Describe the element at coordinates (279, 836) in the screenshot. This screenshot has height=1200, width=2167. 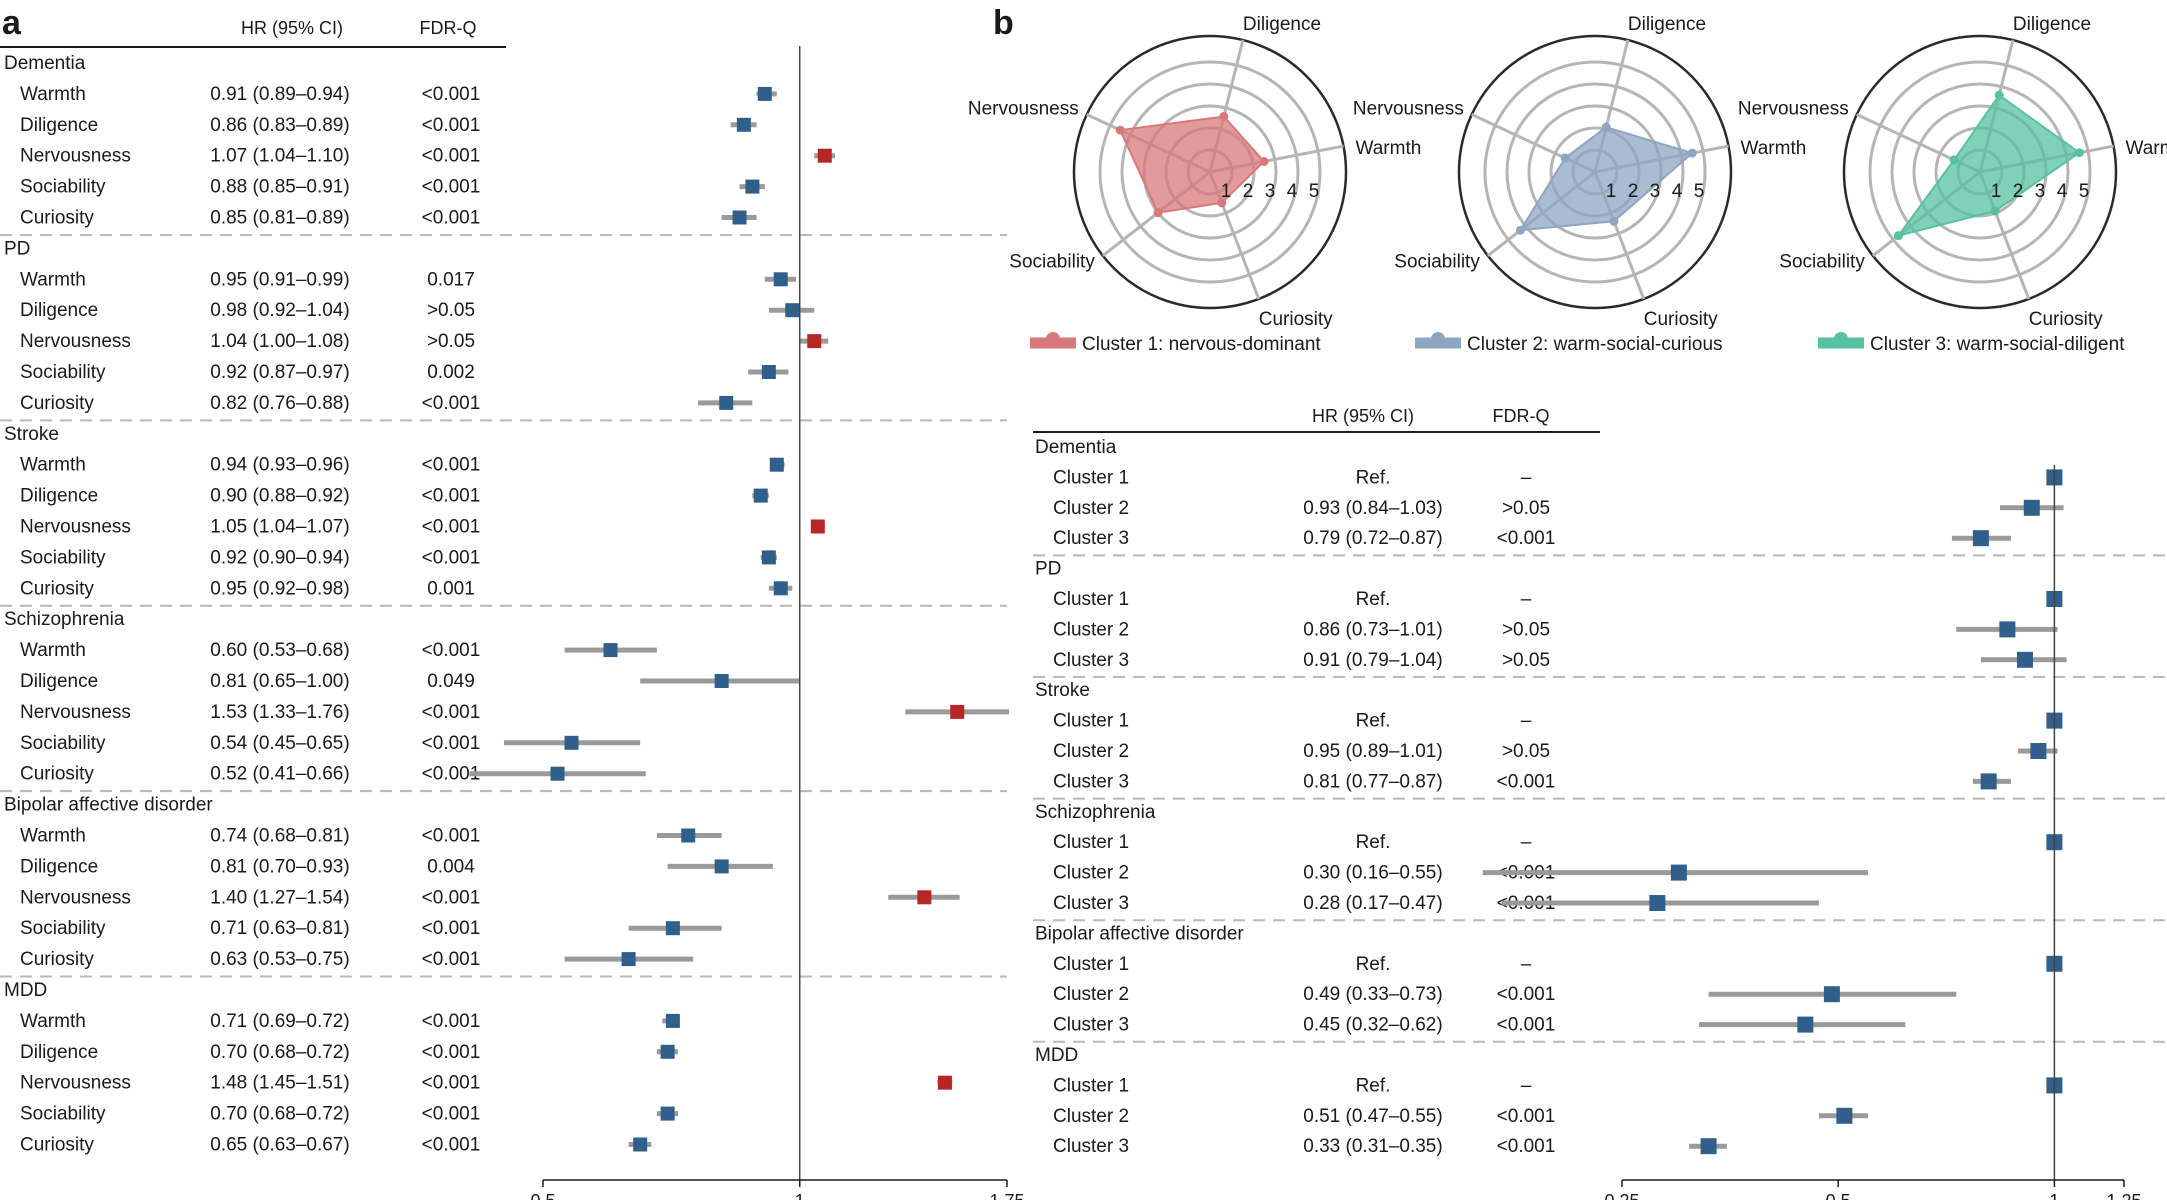
I see `row-hr-ci: 0.74 (0.68–0.81)` at that location.